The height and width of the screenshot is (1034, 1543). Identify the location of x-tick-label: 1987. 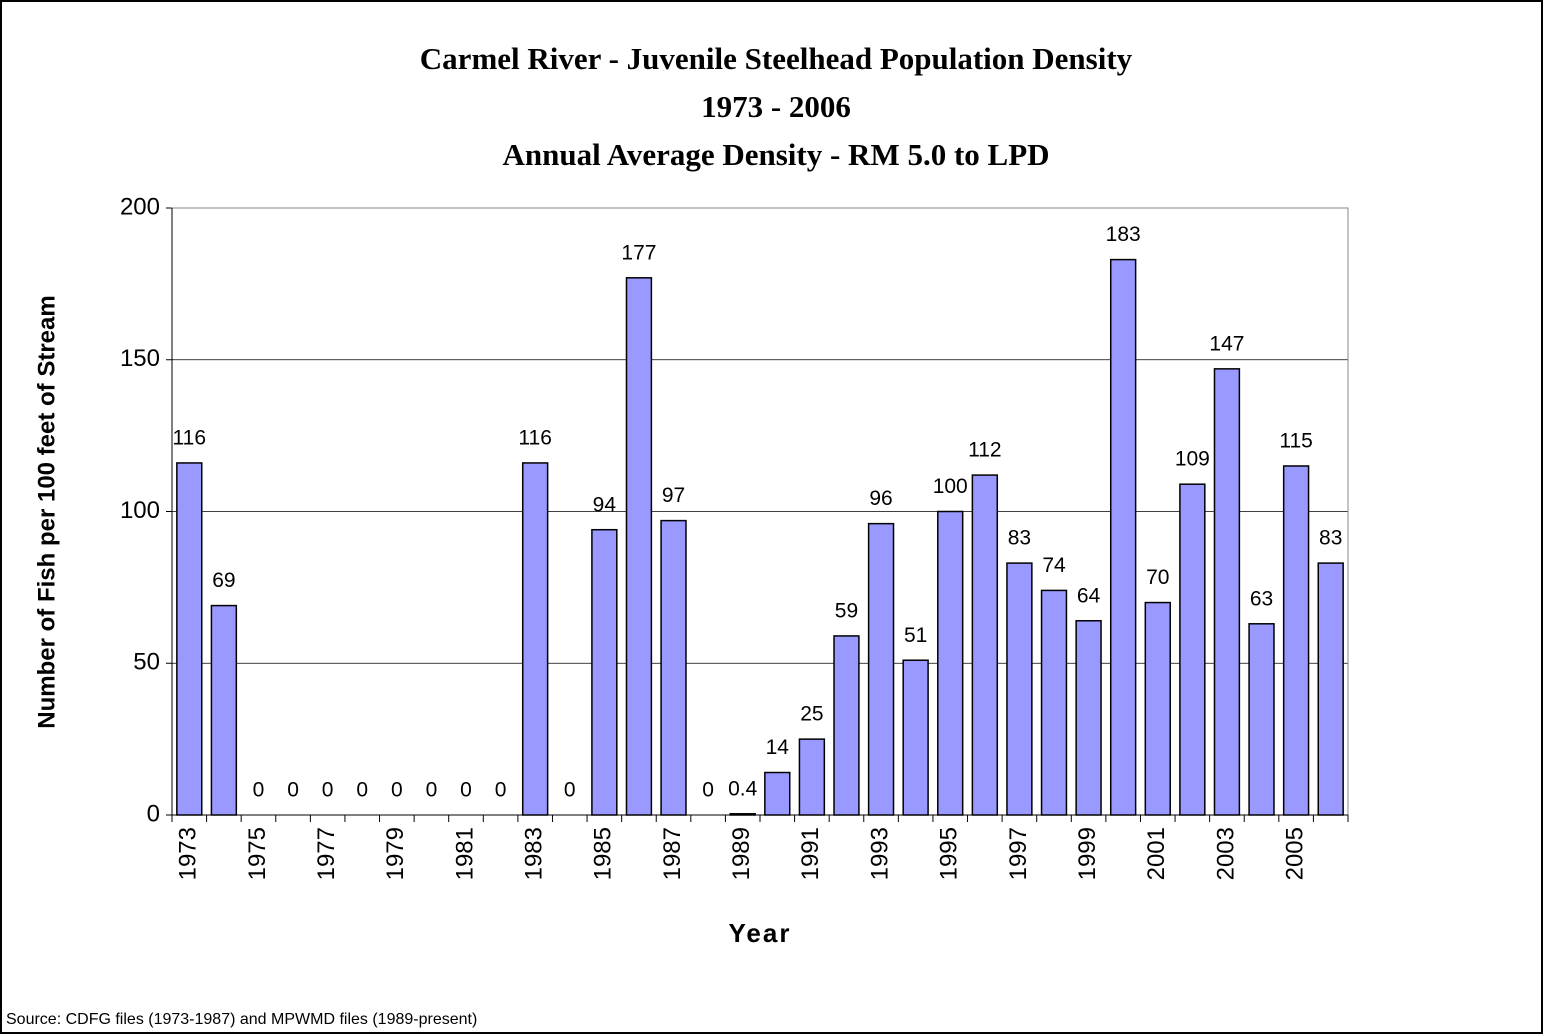
(672, 853).